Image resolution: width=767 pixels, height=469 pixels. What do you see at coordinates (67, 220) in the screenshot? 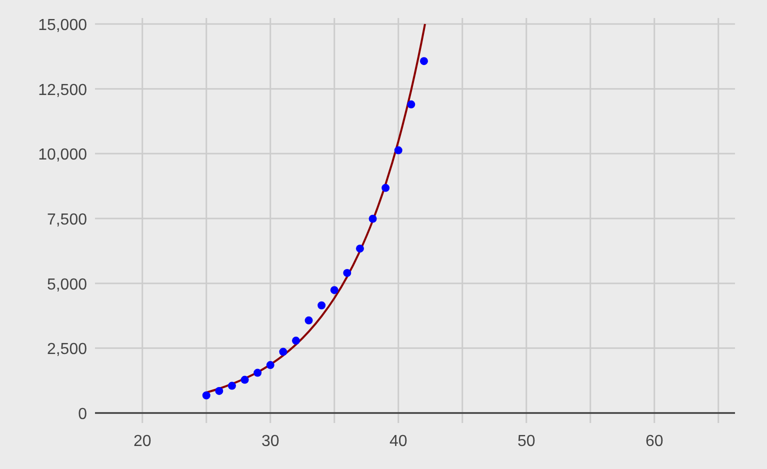
I see `y-tick-label: 7,500` at bounding box center [67, 220].